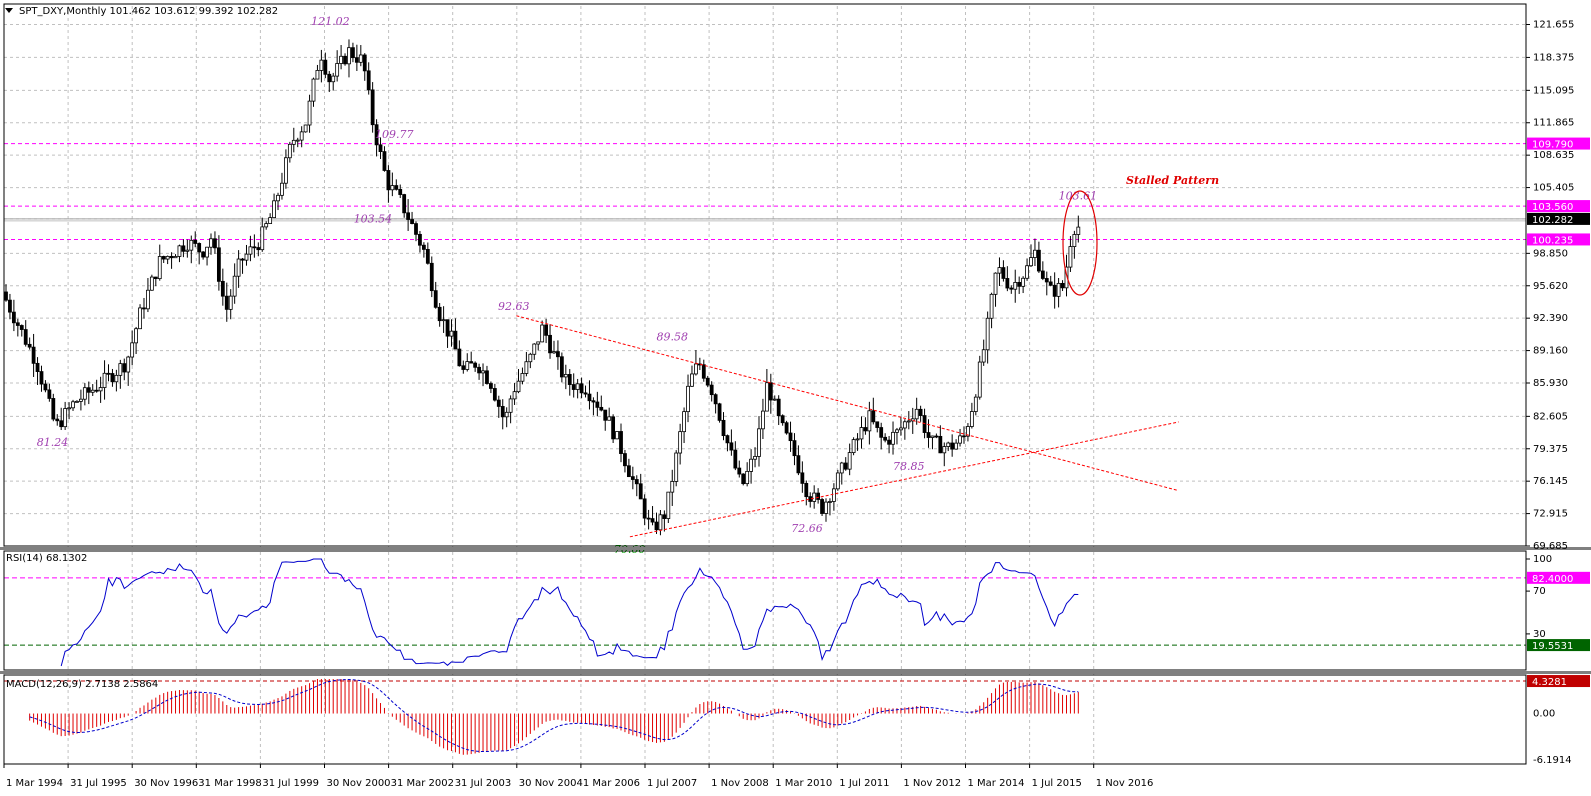  Describe the element at coordinates (1553, 57) in the screenshot. I see `price-tick-label: 118.375` at that location.